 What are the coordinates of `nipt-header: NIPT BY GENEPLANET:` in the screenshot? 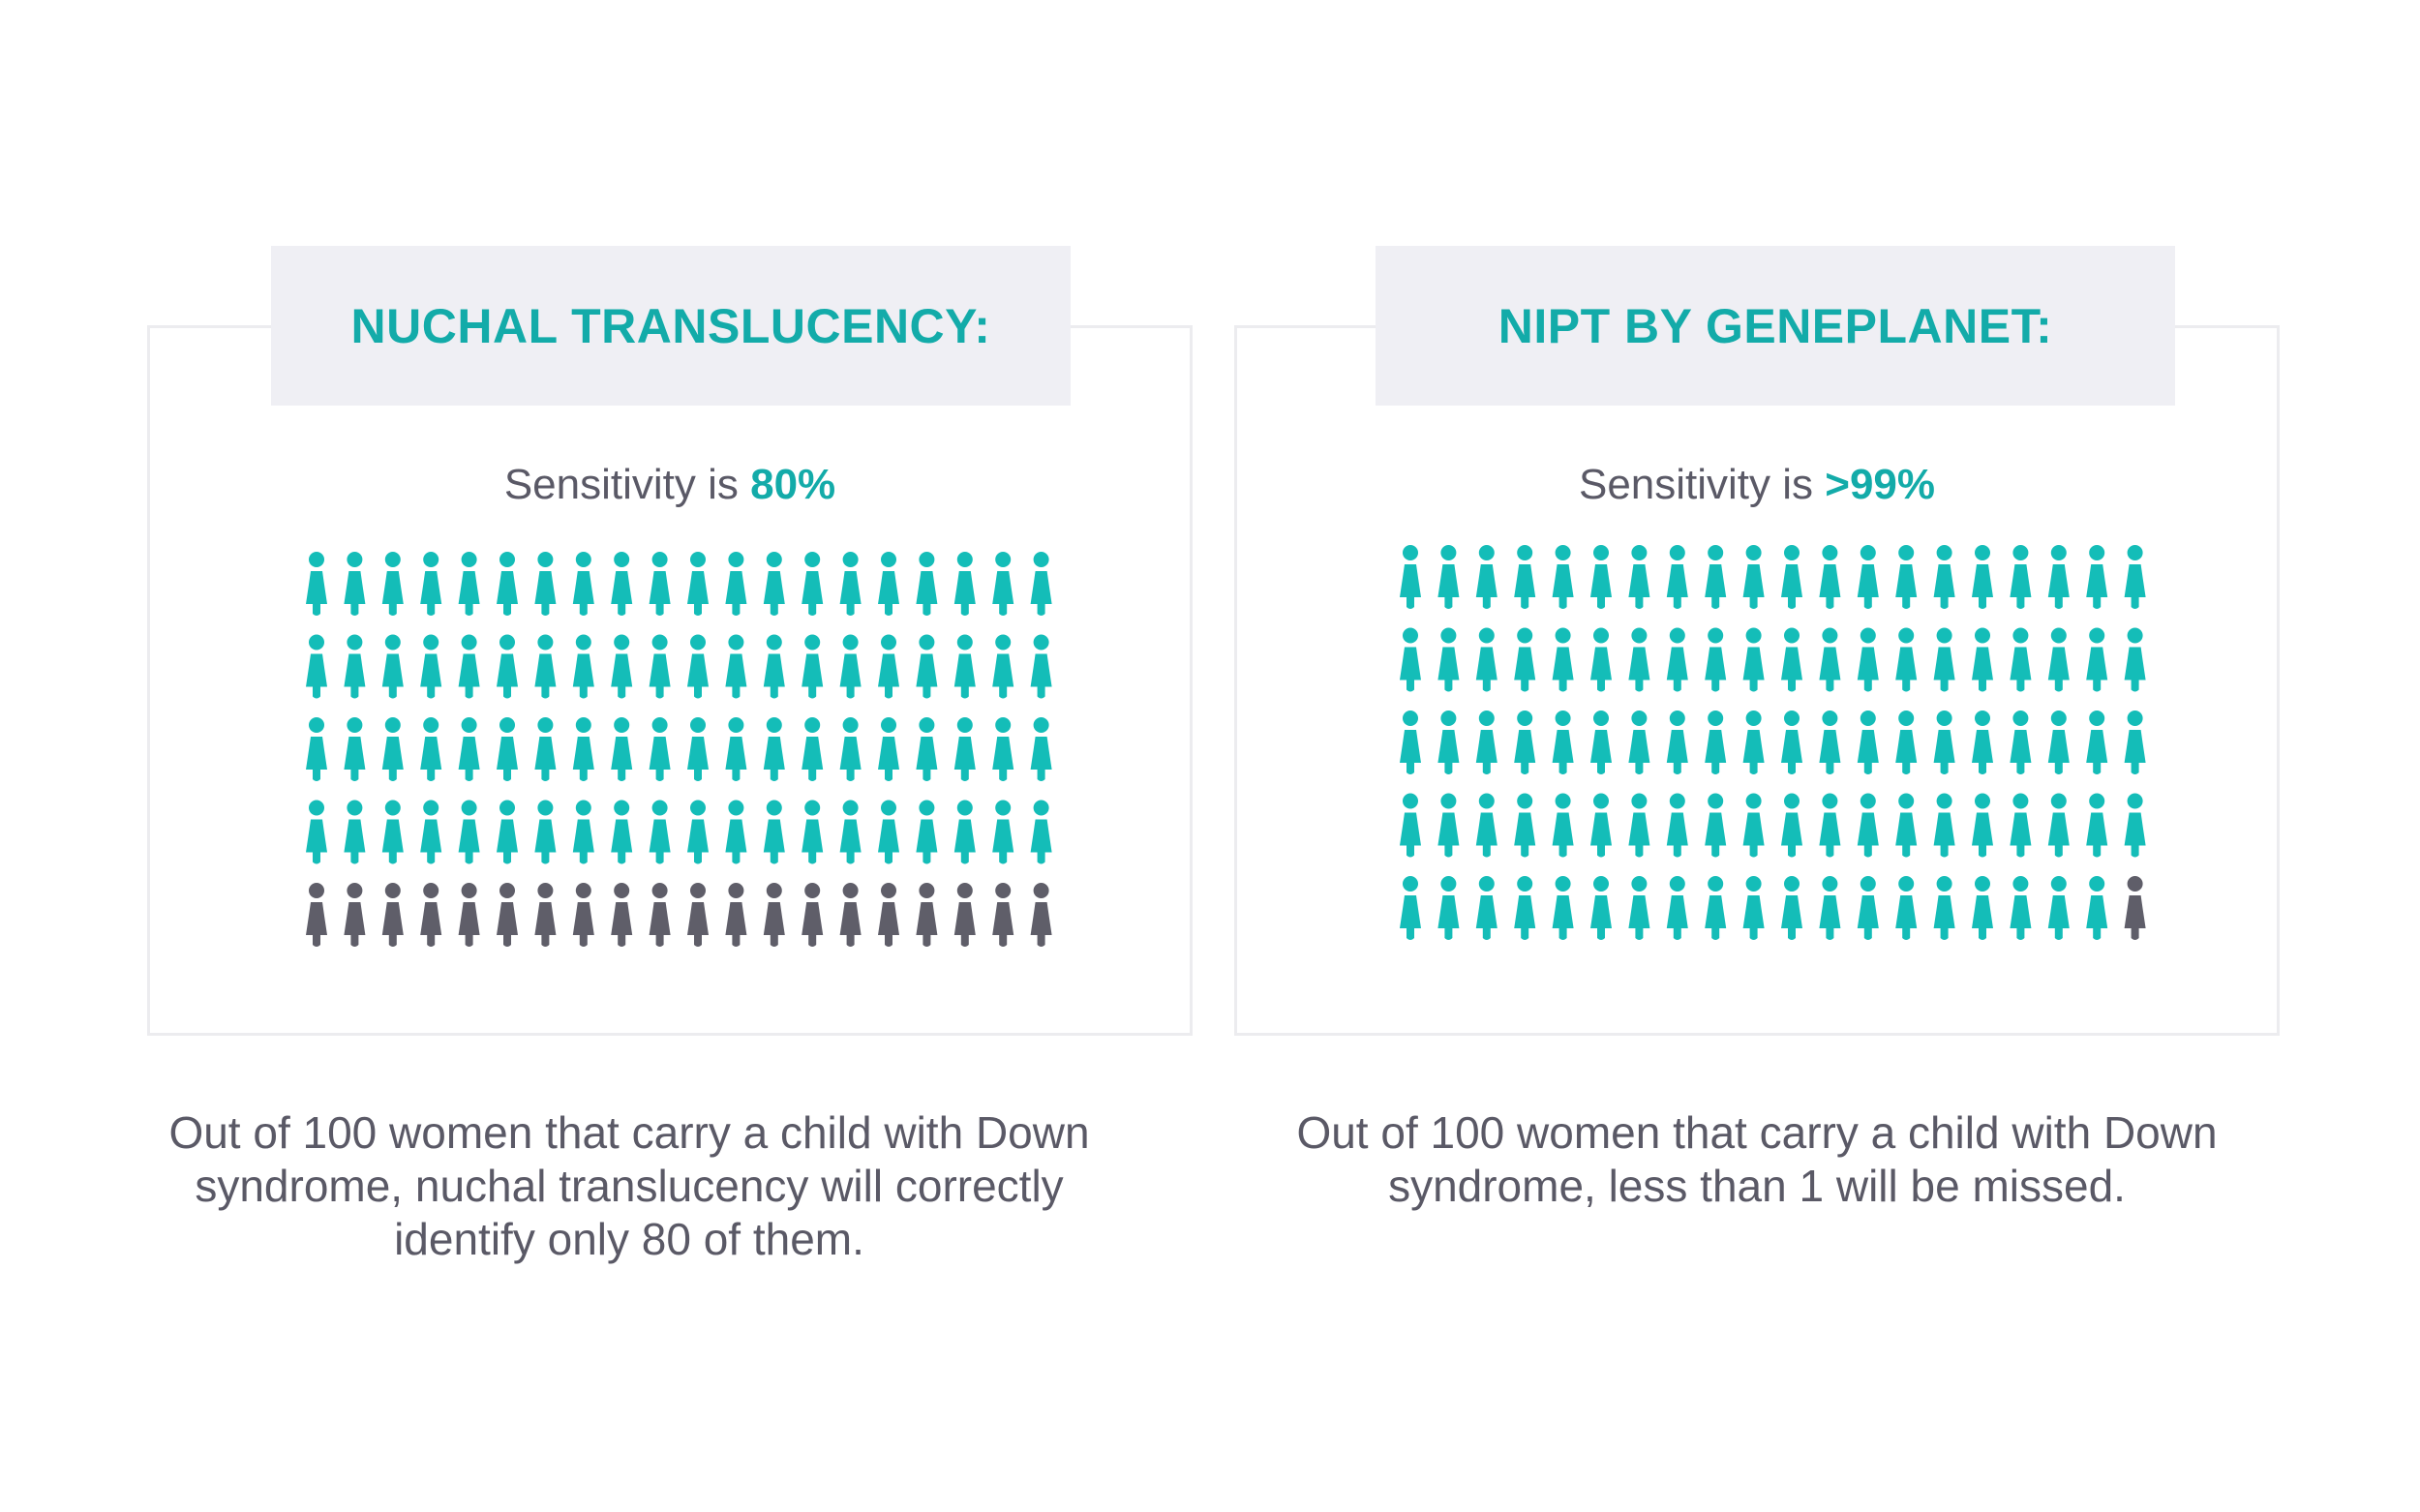 It's located at (1775, 326).